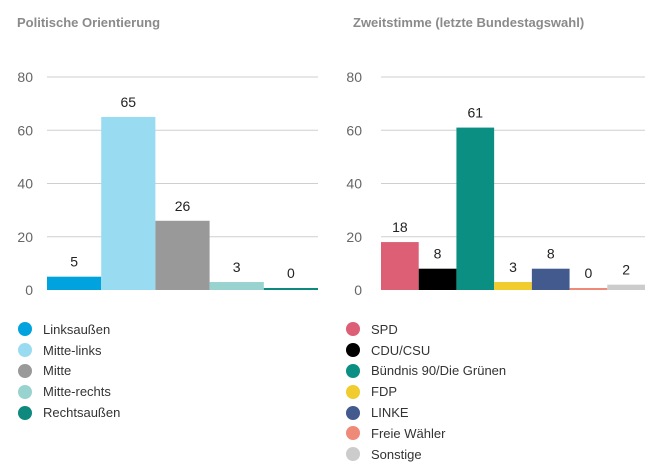 Image resolution: width=668 pixels, height=472 pixels. I want to click on legend-item: Mitte-links, so click(69, 350).